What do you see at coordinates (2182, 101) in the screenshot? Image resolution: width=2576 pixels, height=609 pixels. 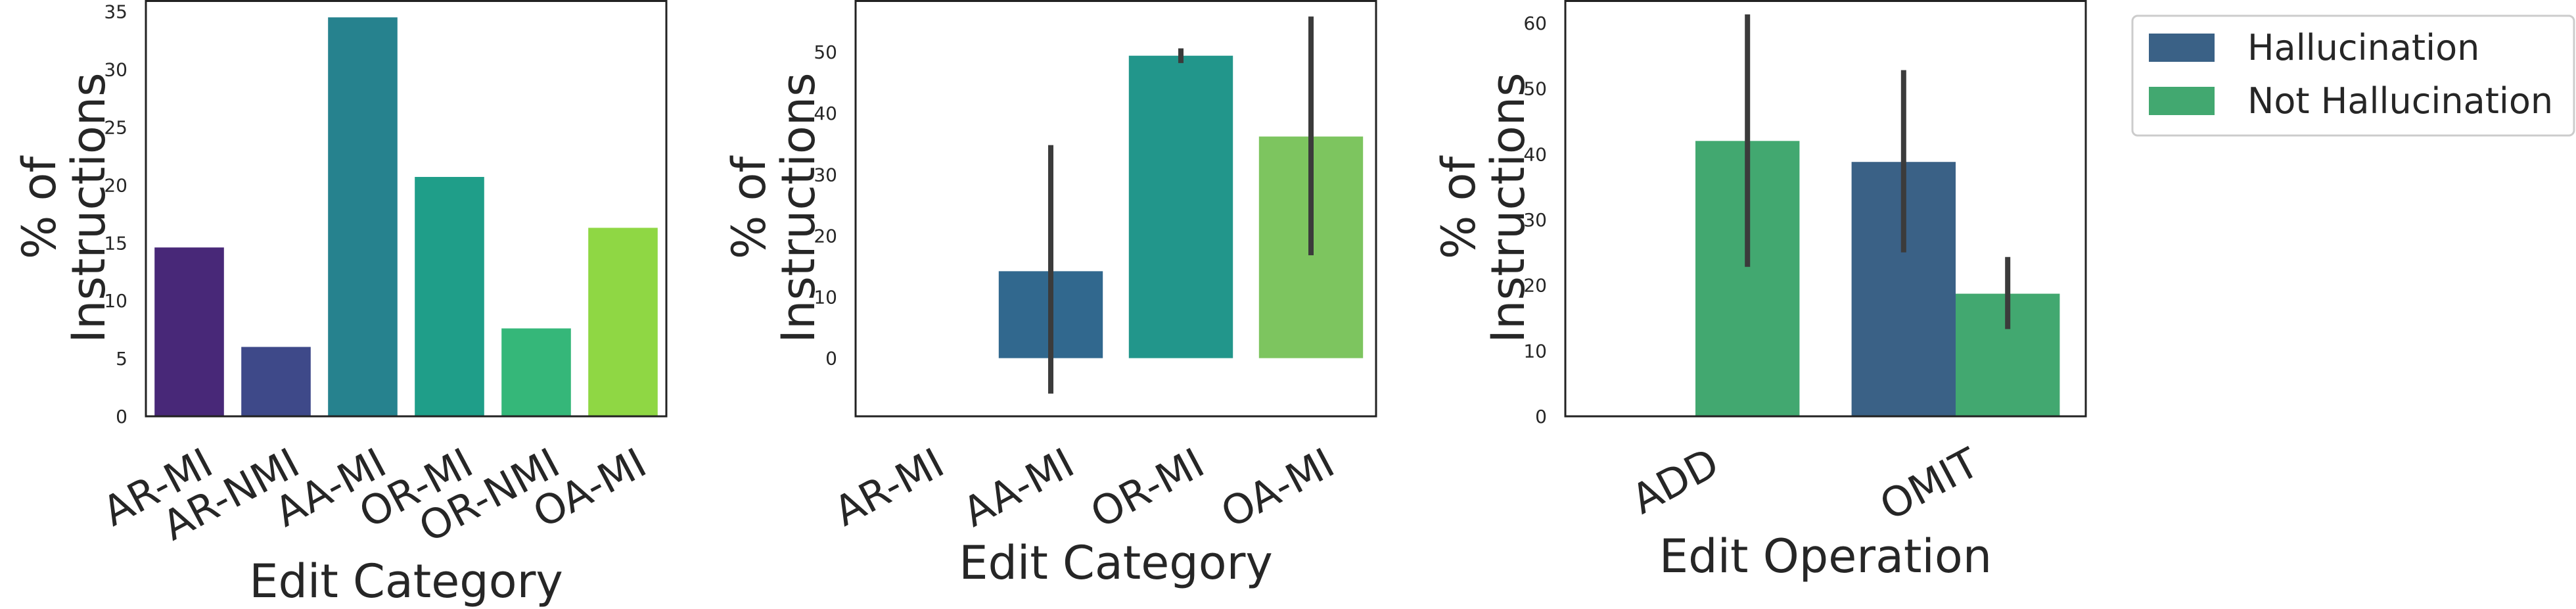 I see `legend-swatch-not-hallucination` at bounding box center [2182, 101].